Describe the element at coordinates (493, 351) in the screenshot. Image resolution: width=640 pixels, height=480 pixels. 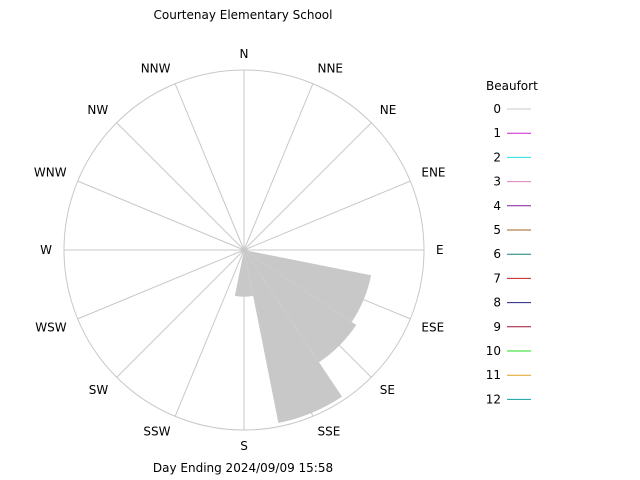
I see `legend-label-10: 10` at that location.